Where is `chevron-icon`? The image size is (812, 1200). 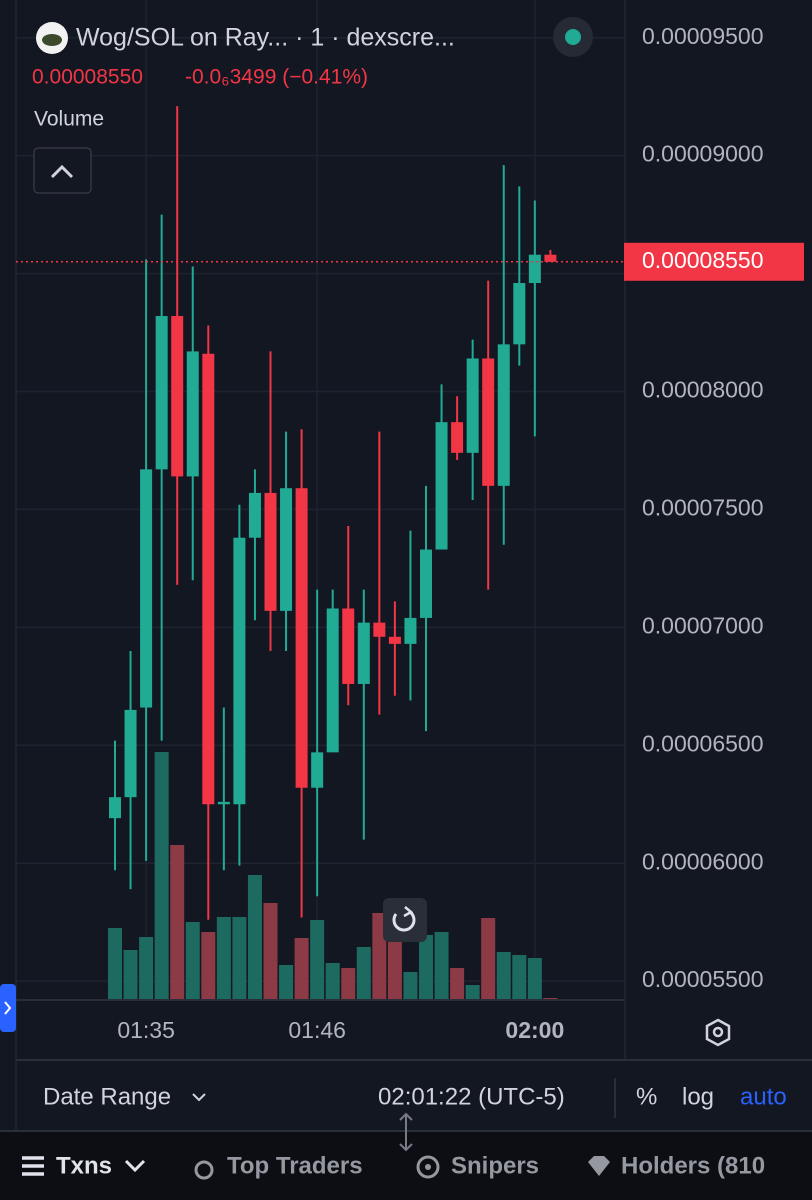
chevron-icon is located at coordinates (62, 171).